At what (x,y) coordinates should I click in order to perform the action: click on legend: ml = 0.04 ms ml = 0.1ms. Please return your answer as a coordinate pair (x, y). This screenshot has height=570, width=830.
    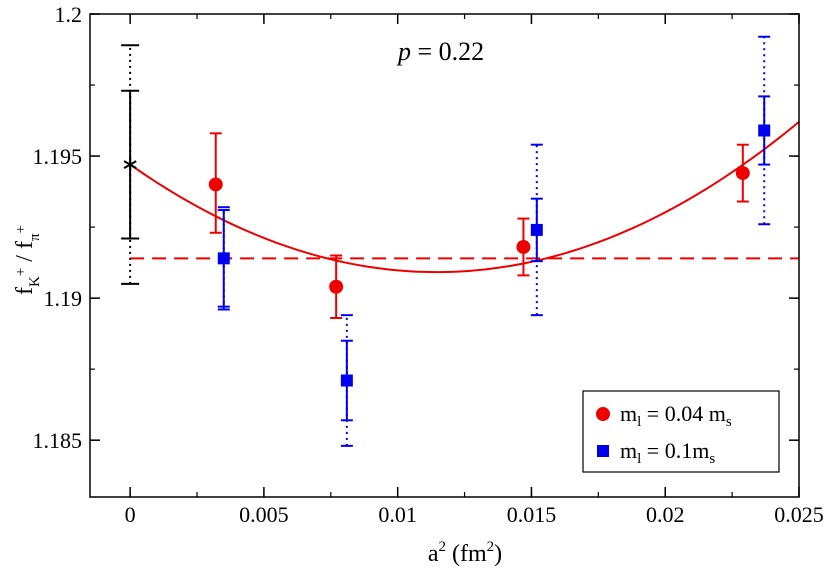
    Looking at the image, I should click on (681, 431).